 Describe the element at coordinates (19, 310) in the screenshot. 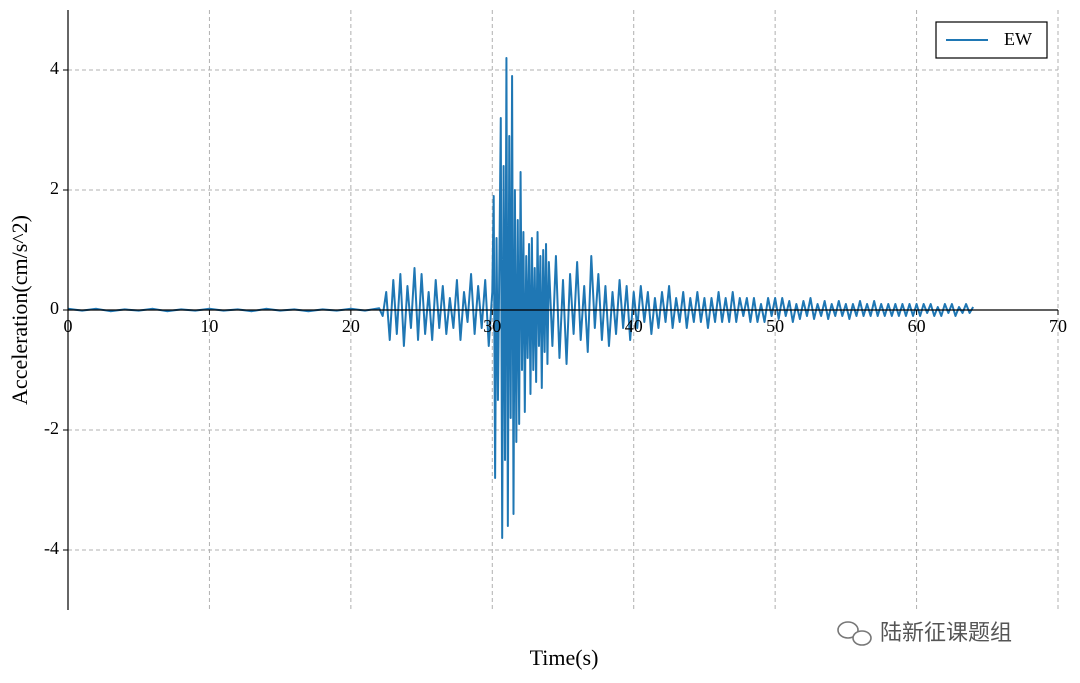

I see `y-axis-label: Acceleration(cm/s^2)` at that location.